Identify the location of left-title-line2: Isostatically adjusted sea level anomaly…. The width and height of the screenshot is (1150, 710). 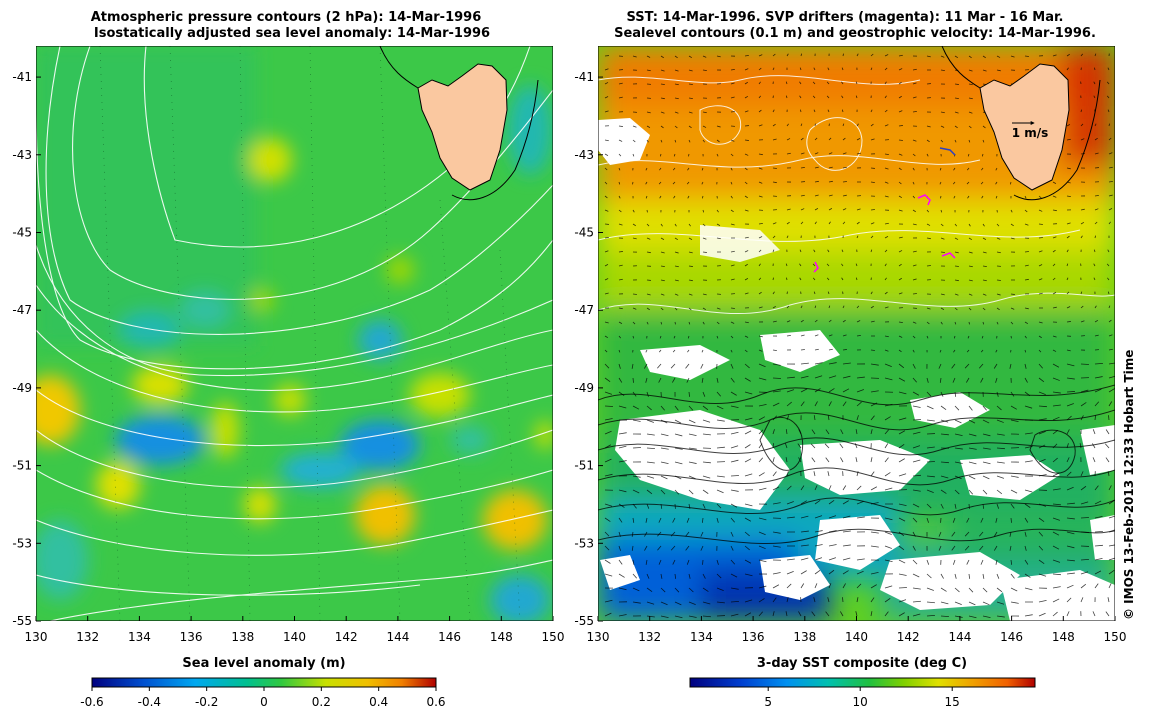
(292, 33).